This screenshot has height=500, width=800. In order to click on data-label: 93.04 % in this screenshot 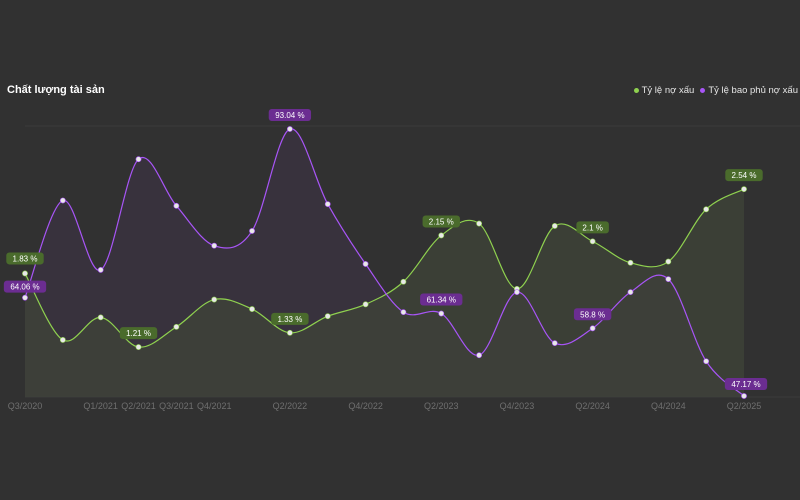, I will do `click(290, 115)`.